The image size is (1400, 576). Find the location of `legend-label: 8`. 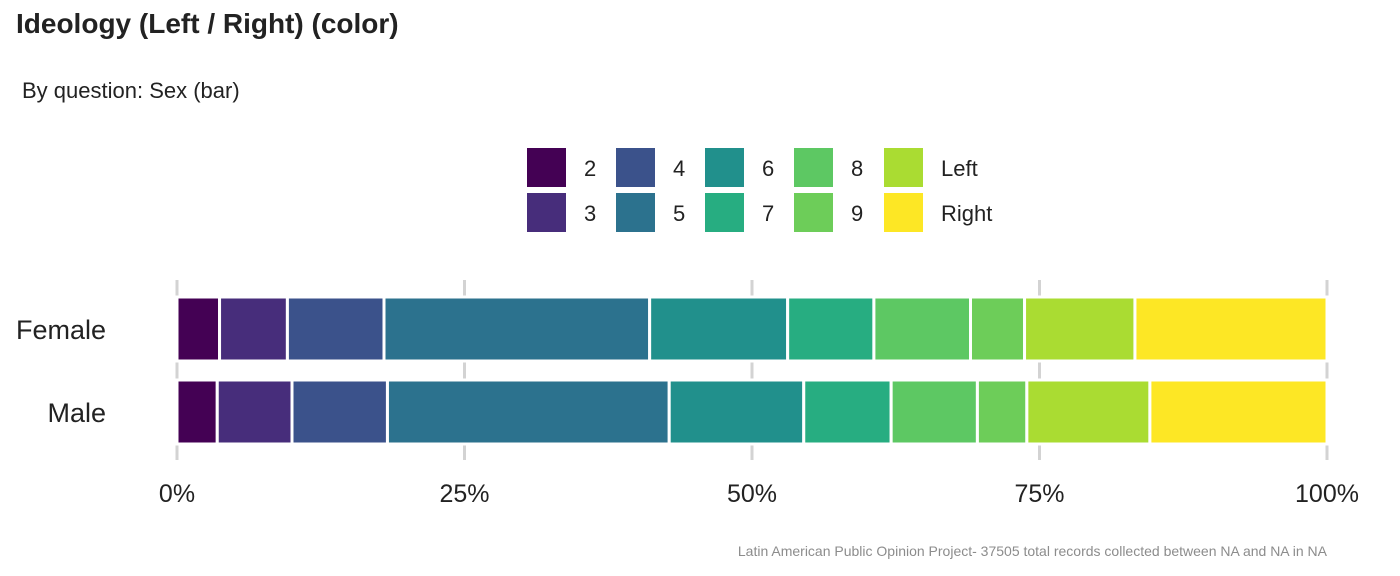

legend-label: 8 is located at coordinates (857, 168).